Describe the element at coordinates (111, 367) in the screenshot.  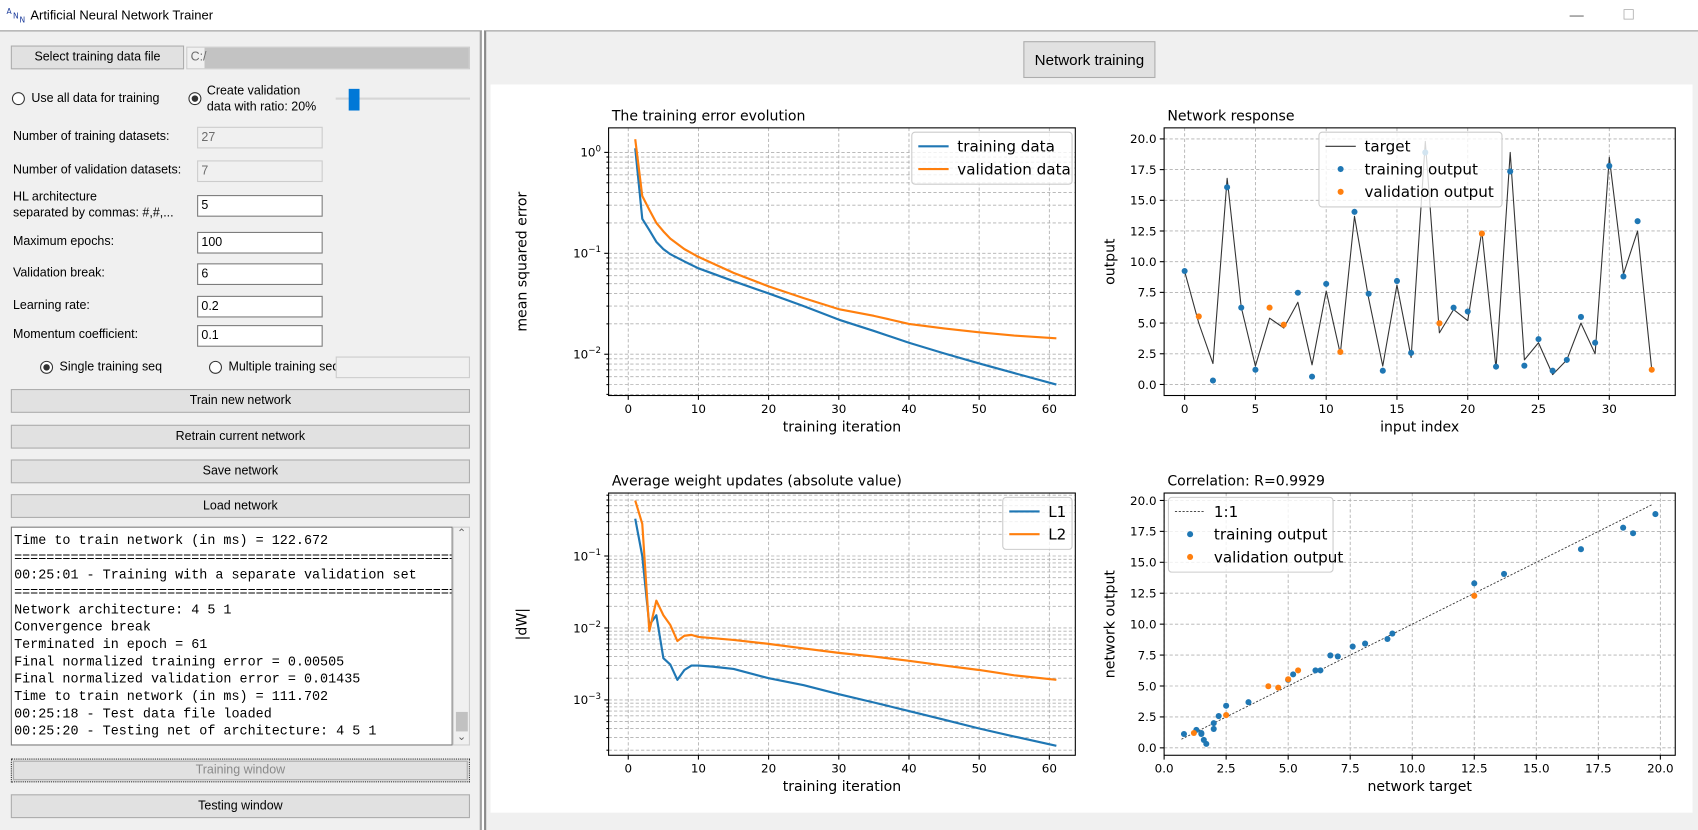
I see `single-seq-label: Single training seq` at that location.